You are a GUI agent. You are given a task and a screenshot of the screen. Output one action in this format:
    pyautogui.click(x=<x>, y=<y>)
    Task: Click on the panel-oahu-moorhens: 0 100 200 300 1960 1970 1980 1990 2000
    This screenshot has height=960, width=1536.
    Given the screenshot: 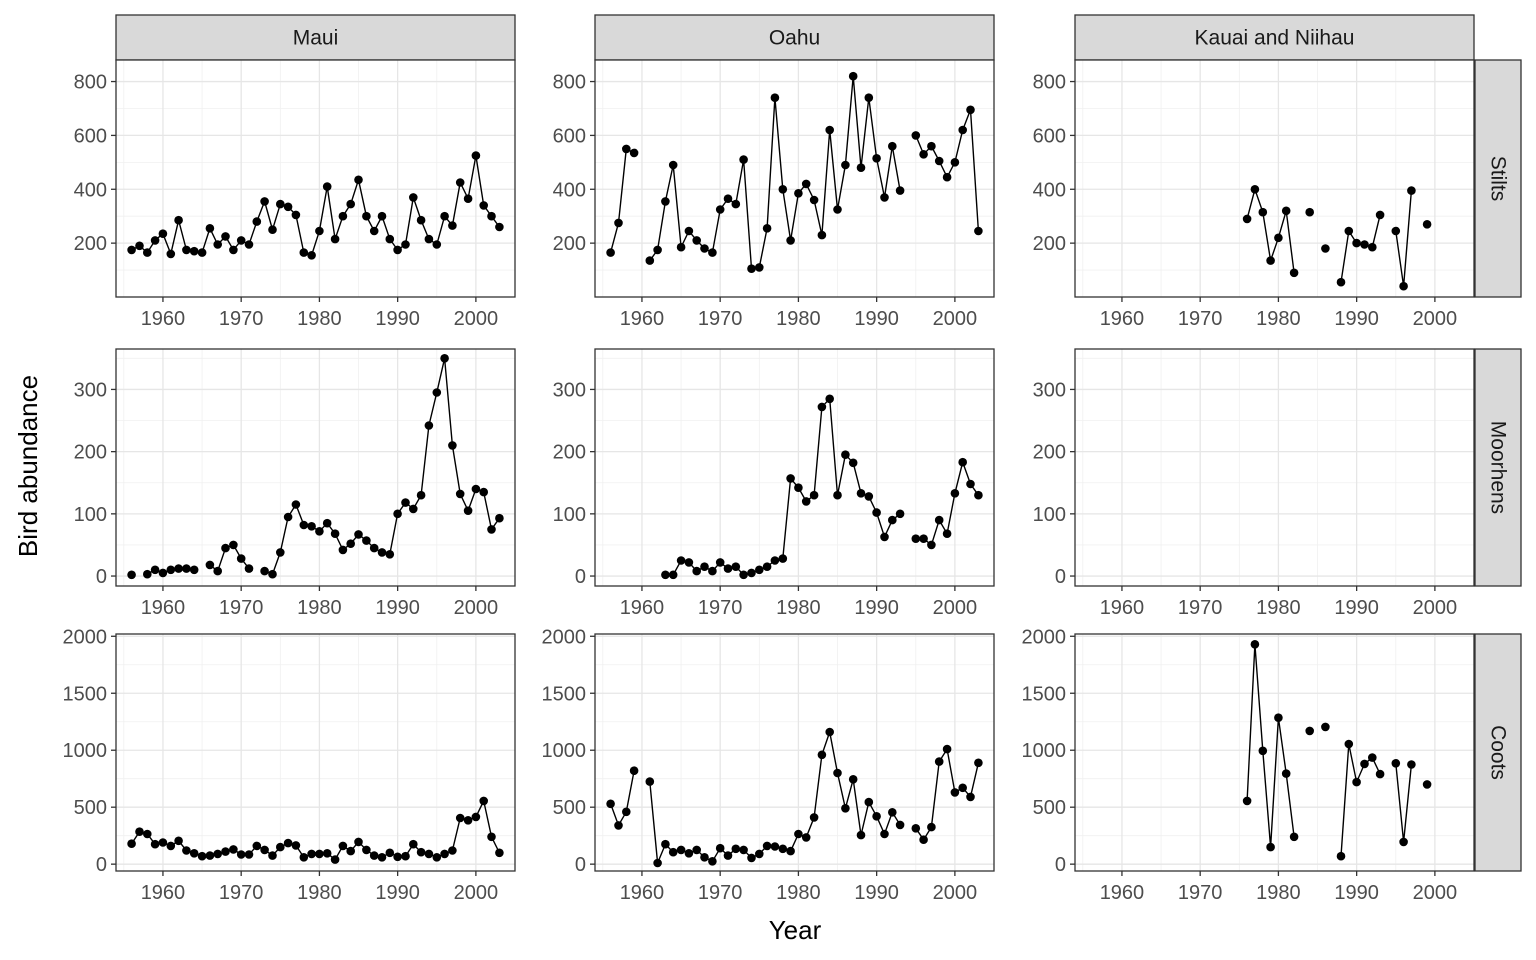 What is the action you would take?
    pyautogui.click(x=774, y=483)
    